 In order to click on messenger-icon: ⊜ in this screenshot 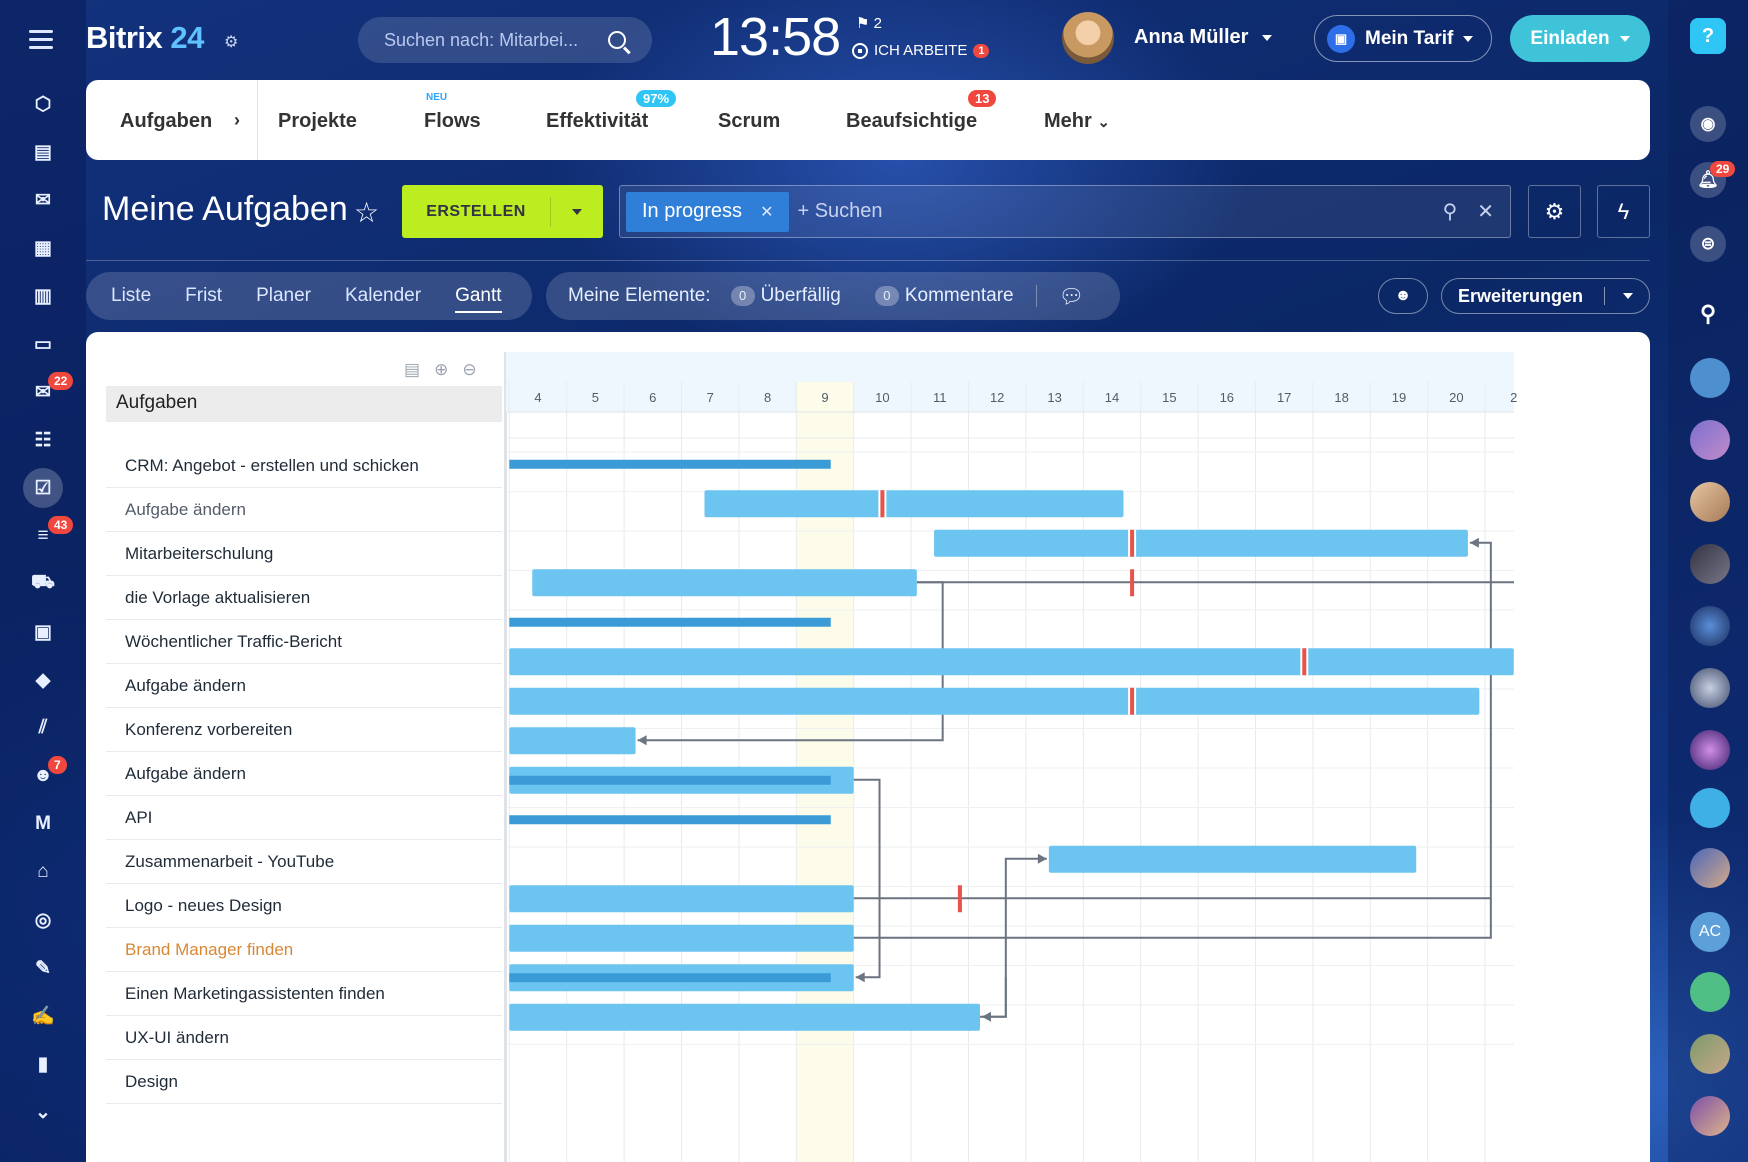, I will do `click(1708, 244)`.